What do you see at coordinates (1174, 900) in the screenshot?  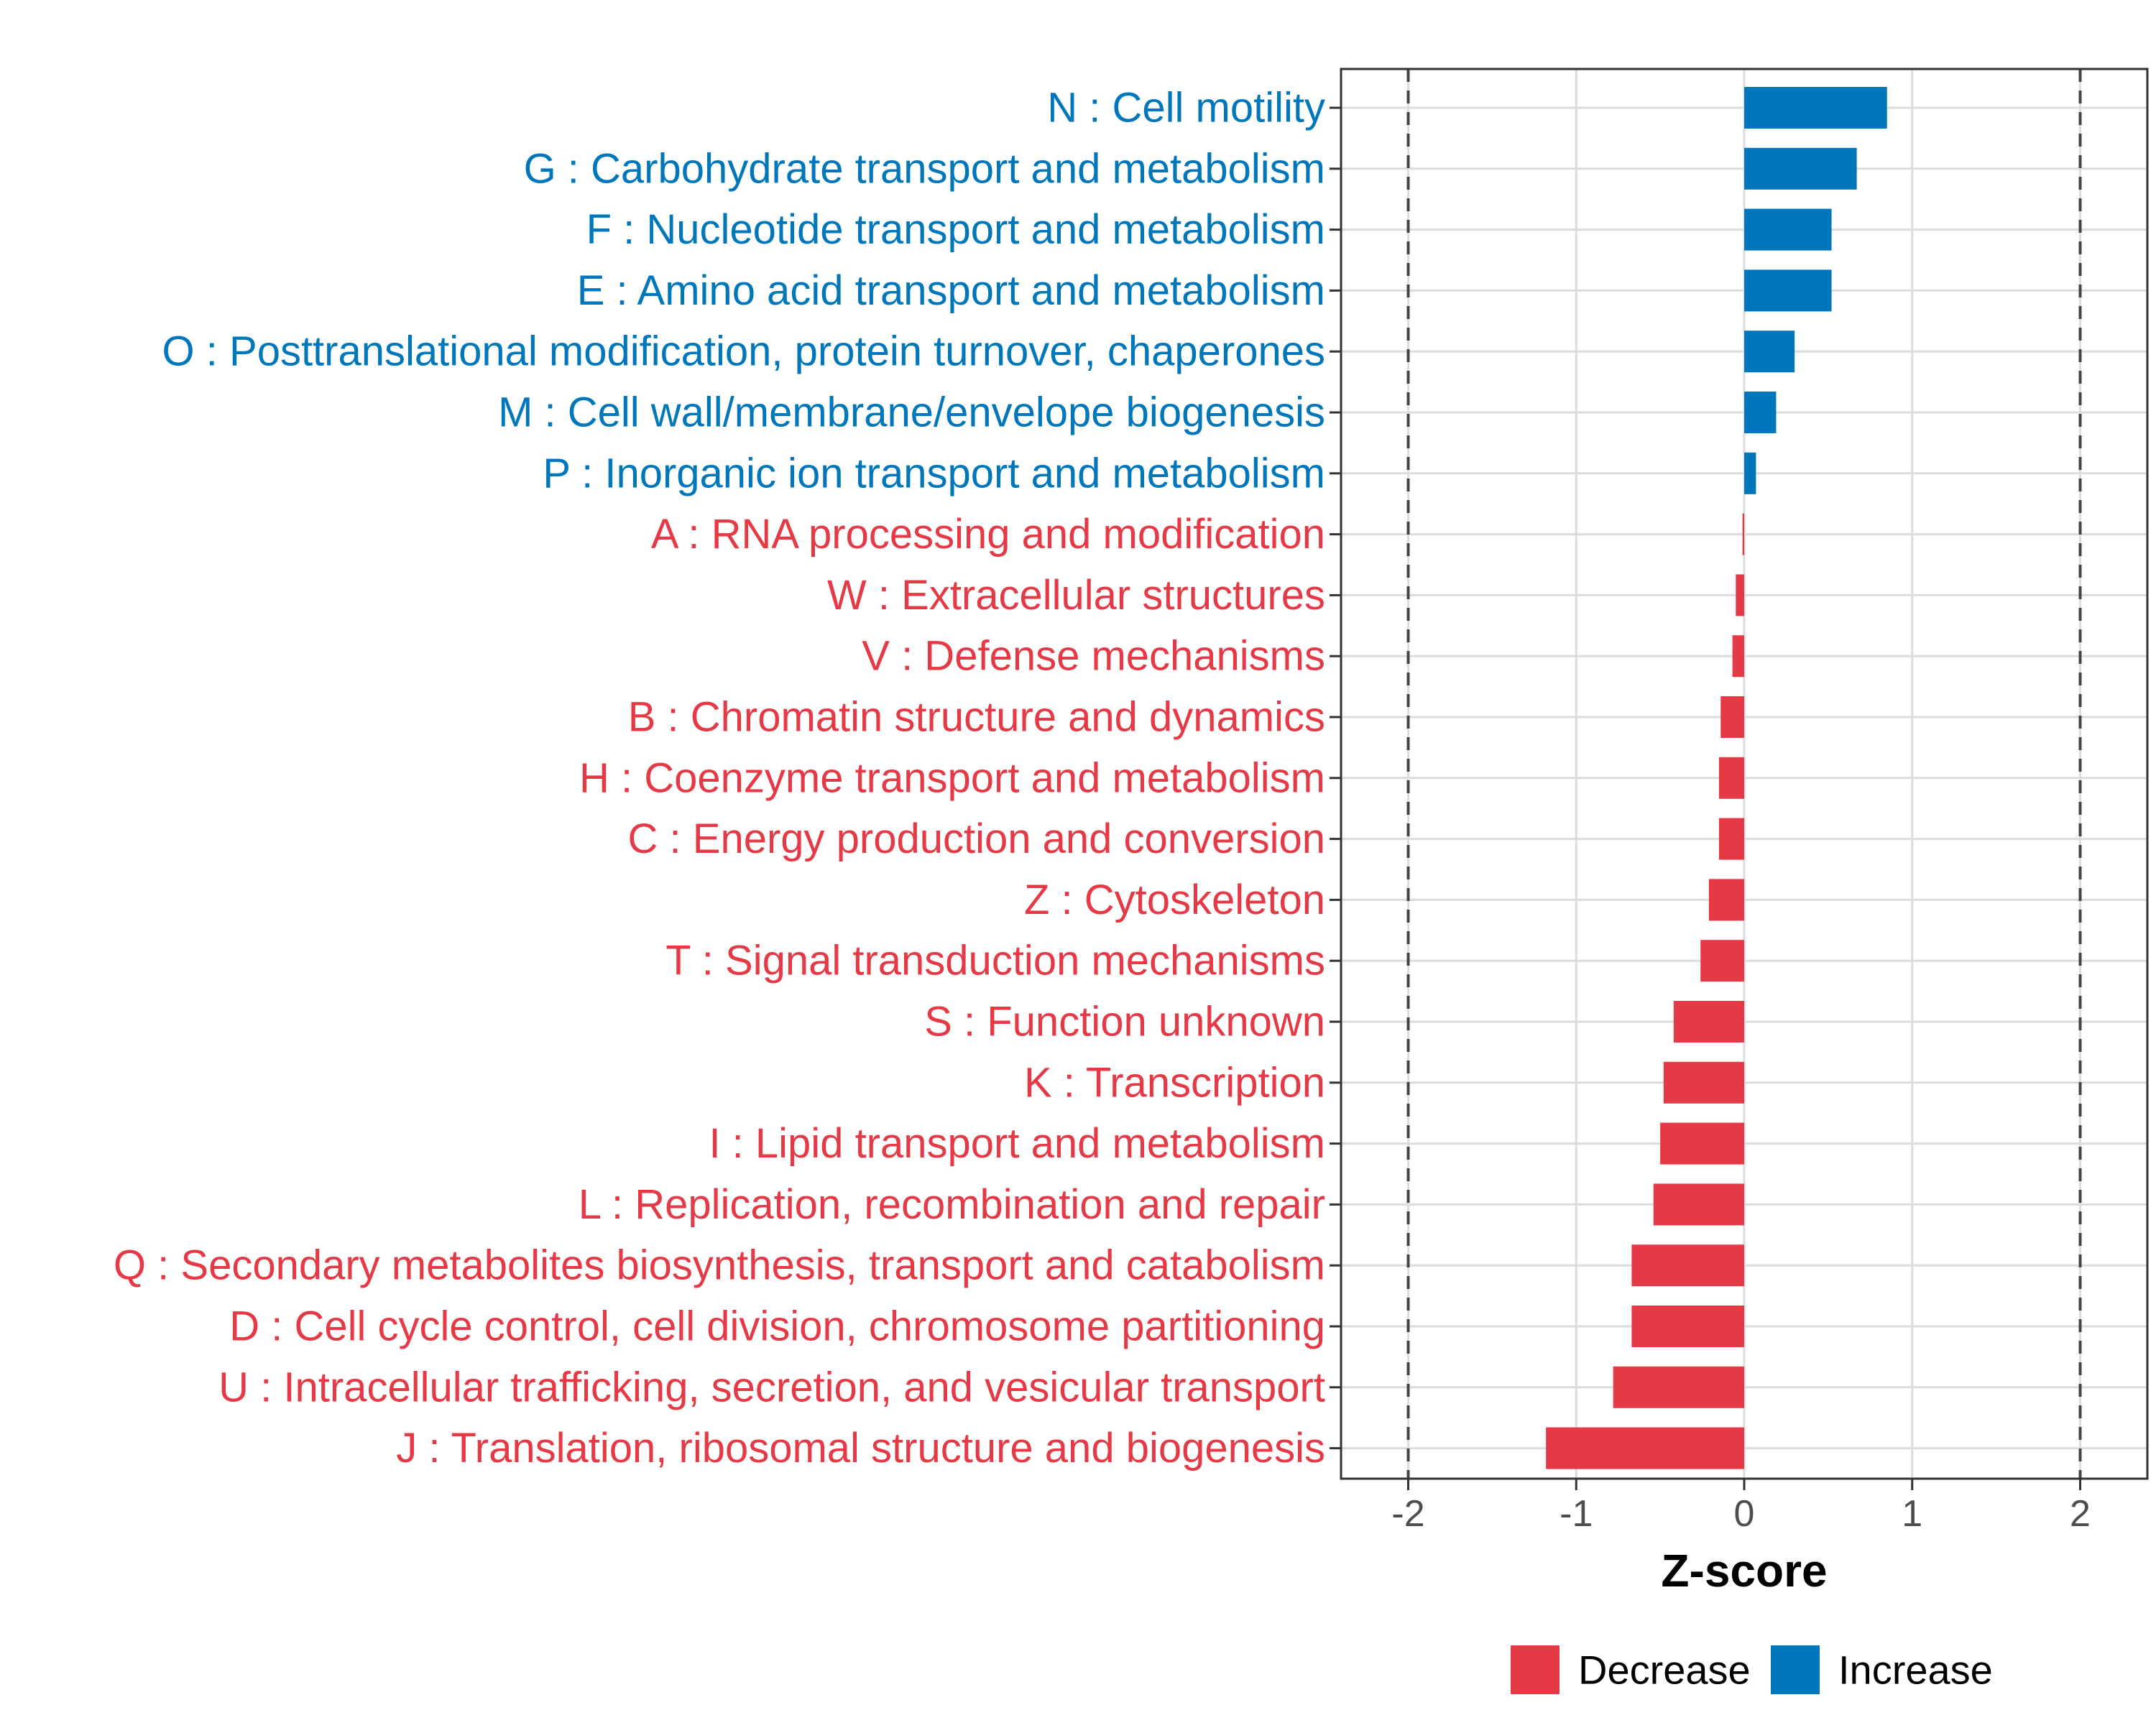 I see `category-label: Z : Cytoskeleton` at bounding box center [1174, 900].